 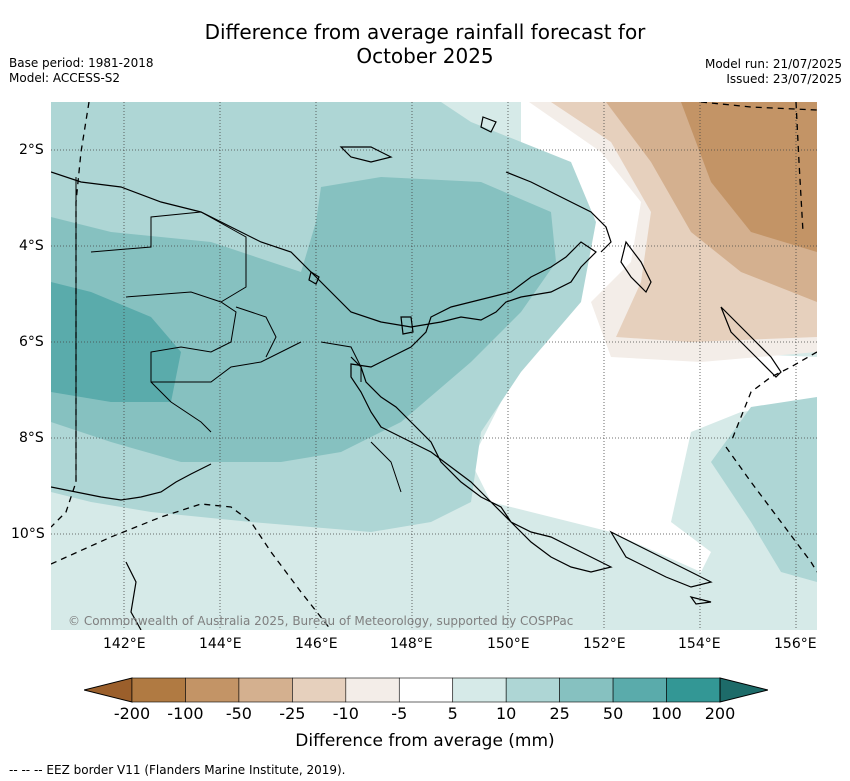 I want to click on issued-text: Issued: 23/07/2025, so click(x=784, y=79).